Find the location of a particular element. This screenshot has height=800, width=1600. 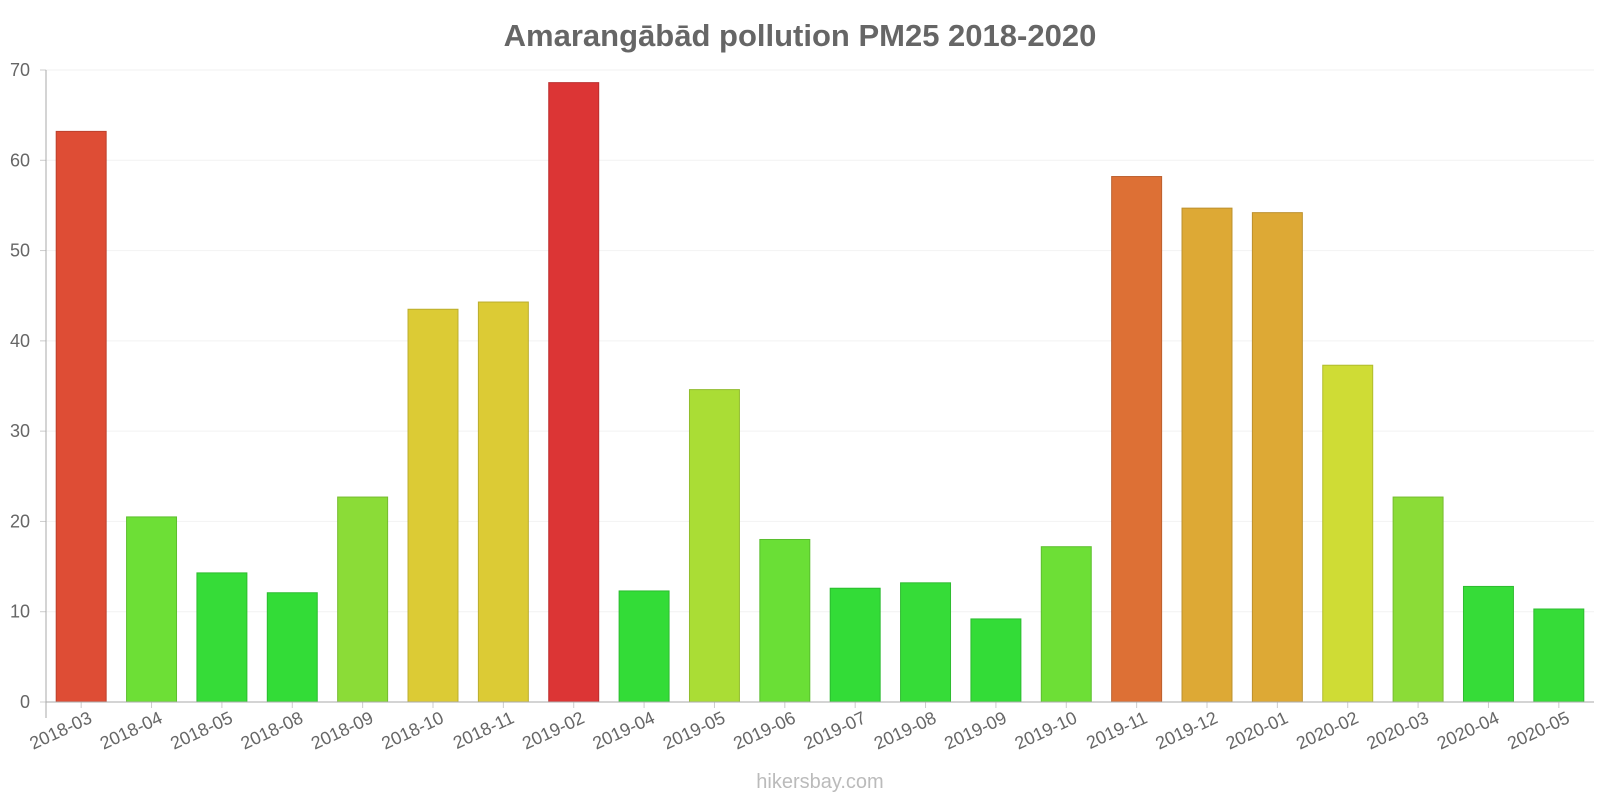

credit-text: hikersbay.com is located at coordinates (819, 782).